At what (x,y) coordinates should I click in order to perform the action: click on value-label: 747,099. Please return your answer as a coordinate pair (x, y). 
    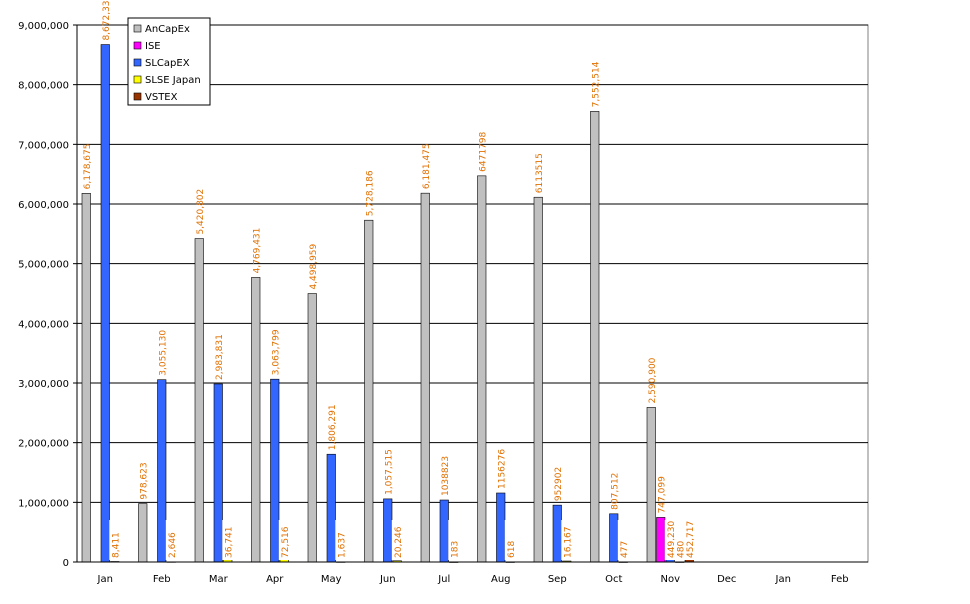
    Looking at the image, I should click on (662, 494).